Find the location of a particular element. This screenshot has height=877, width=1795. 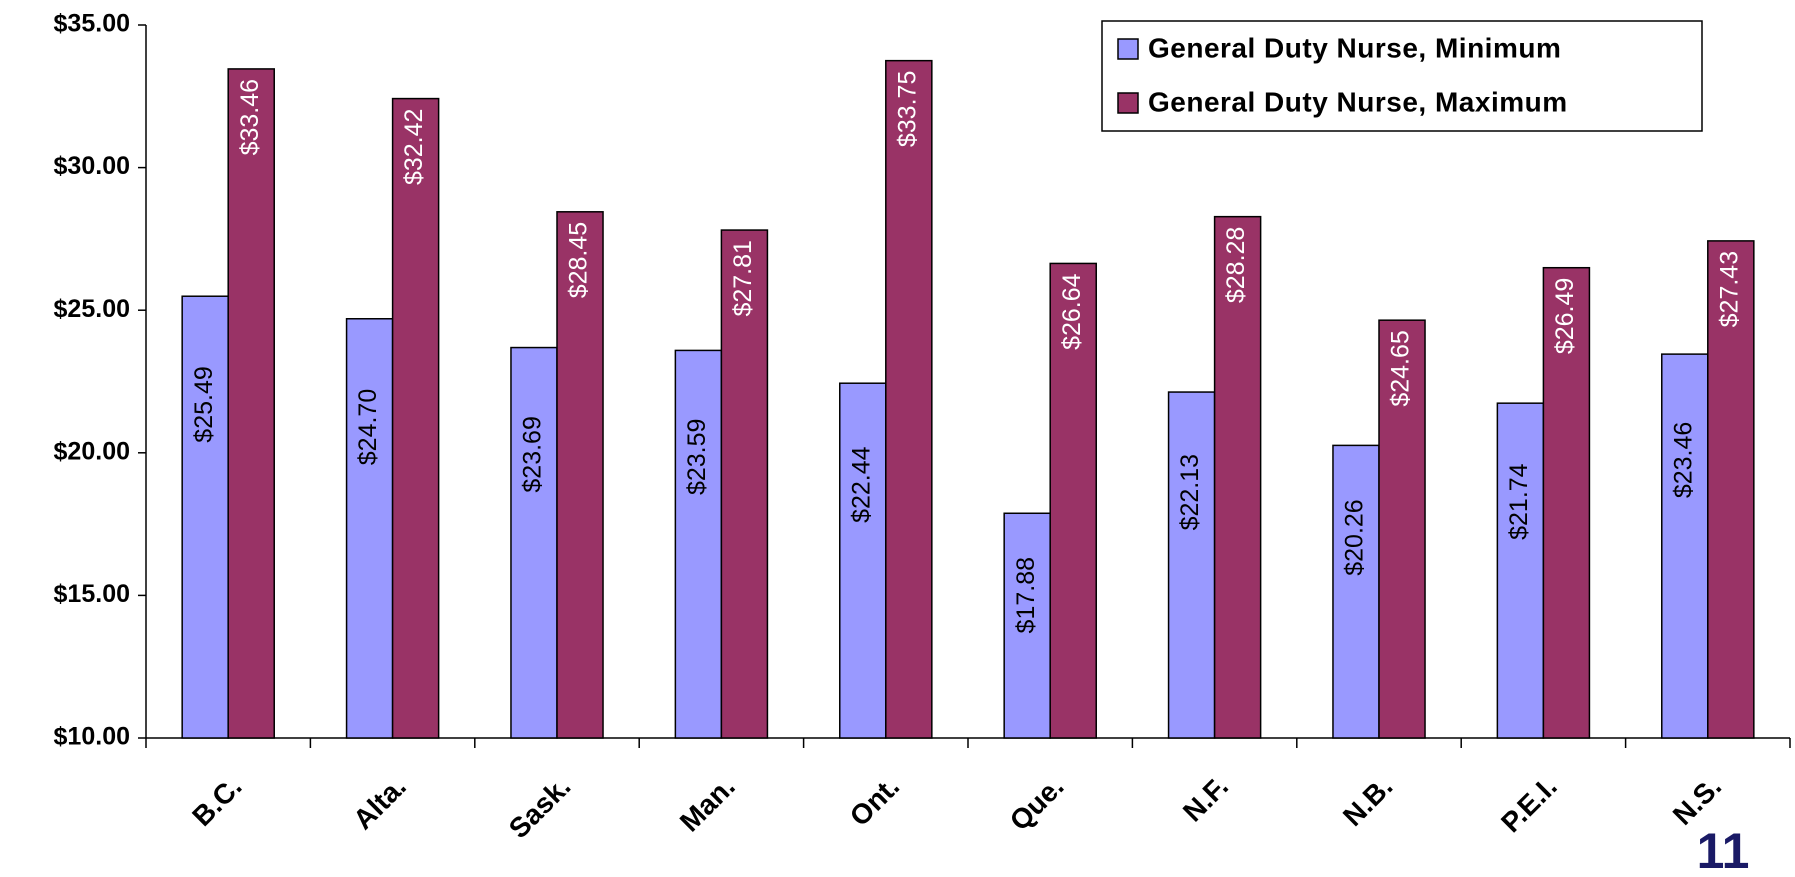

value-label: $27.81 is located at coordinates (743, 278).